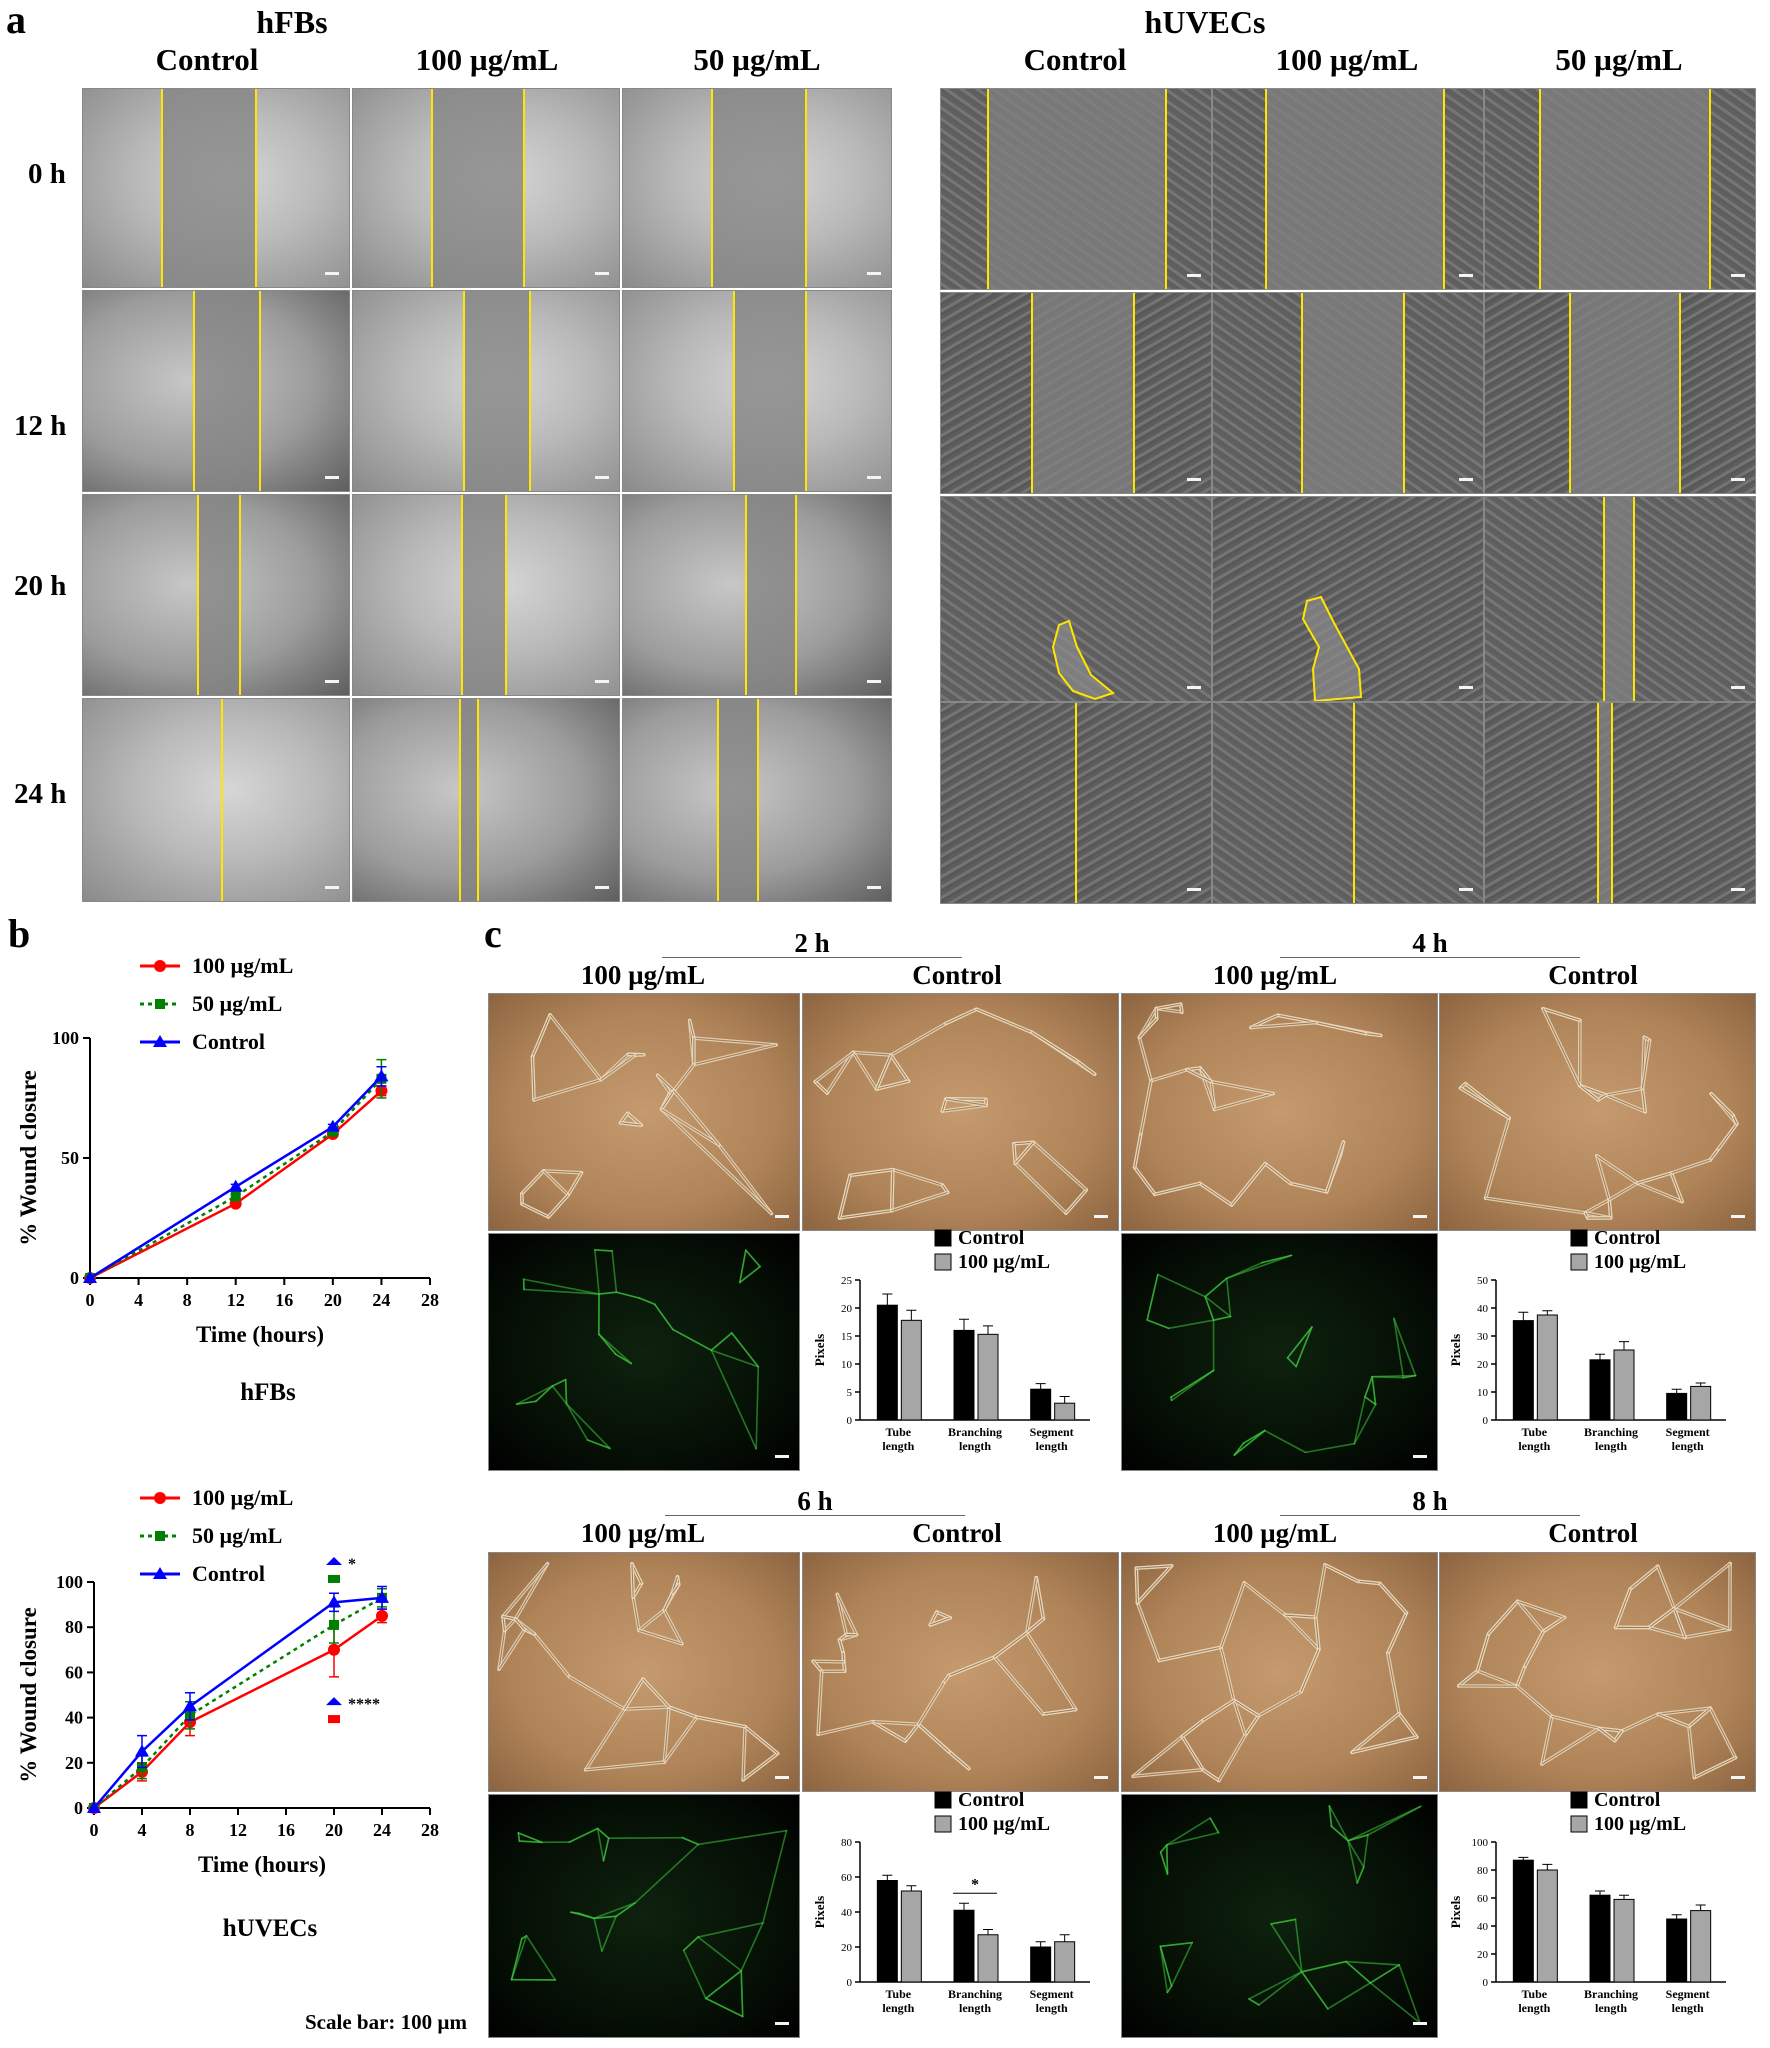 The height and width of the screenshot is (2048, 1770). I want to click on bar8h-errbar, so click(1600, 1893).